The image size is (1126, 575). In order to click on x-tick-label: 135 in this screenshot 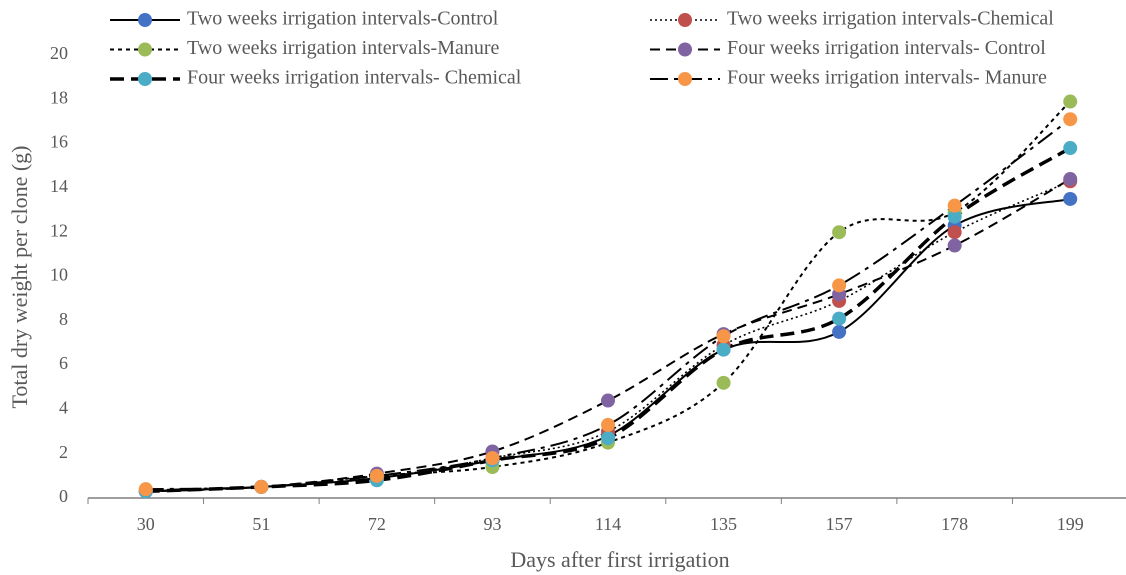, I will do `click(723, 524)`.